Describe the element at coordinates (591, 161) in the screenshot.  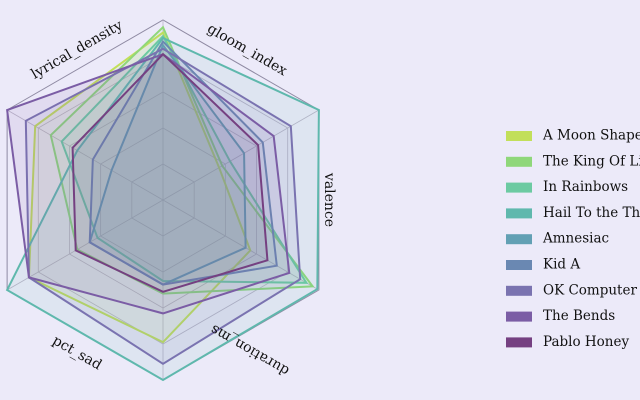
I see `legend-label: The King Of Limbs` at that location.